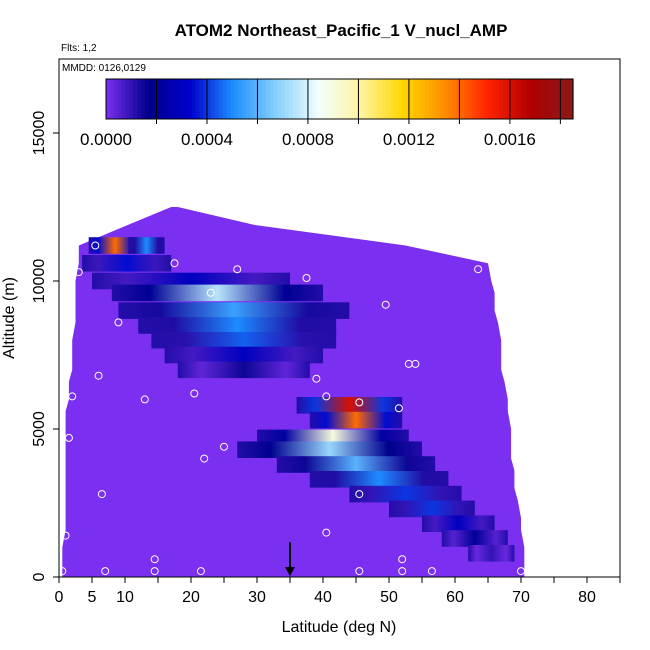 The height and width of the screenshot is (650, 650). I want to click on x-tick-label: 50, so click(389, 597).